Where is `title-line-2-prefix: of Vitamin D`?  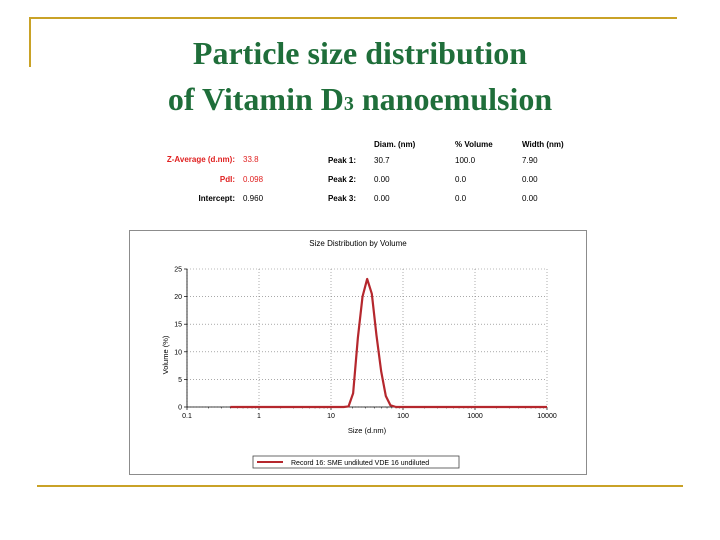
title-line-2-prefix: of Vitamin D is located at coordinates (255, 99).